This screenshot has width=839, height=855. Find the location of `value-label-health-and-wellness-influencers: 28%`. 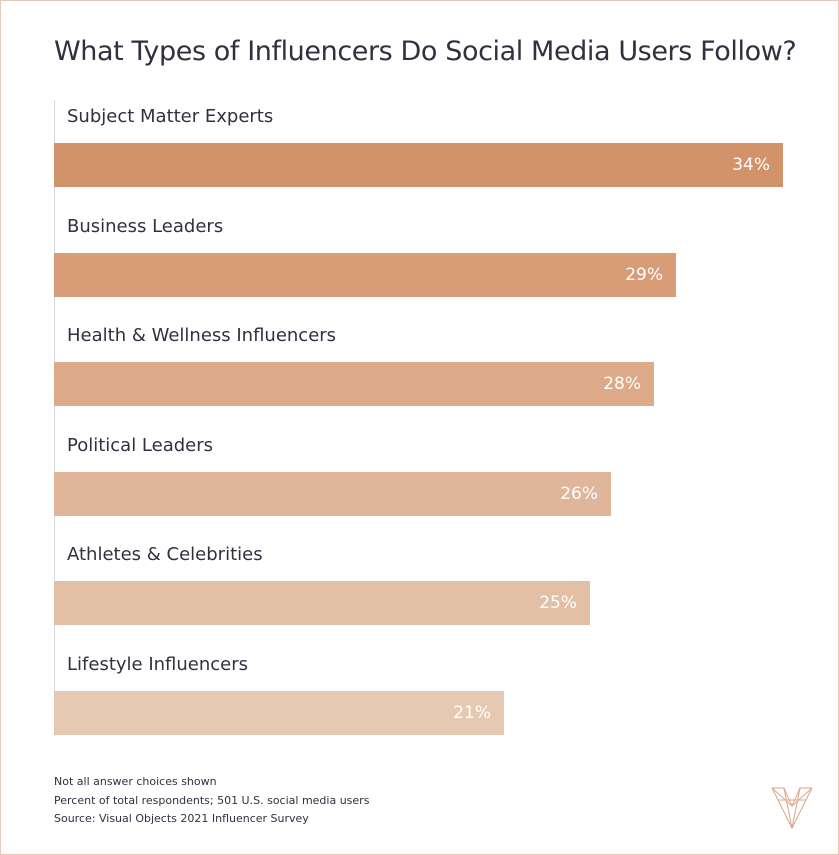

value-label-health-and-wellness-influencers: 28% is located at coordinates (622, 384).